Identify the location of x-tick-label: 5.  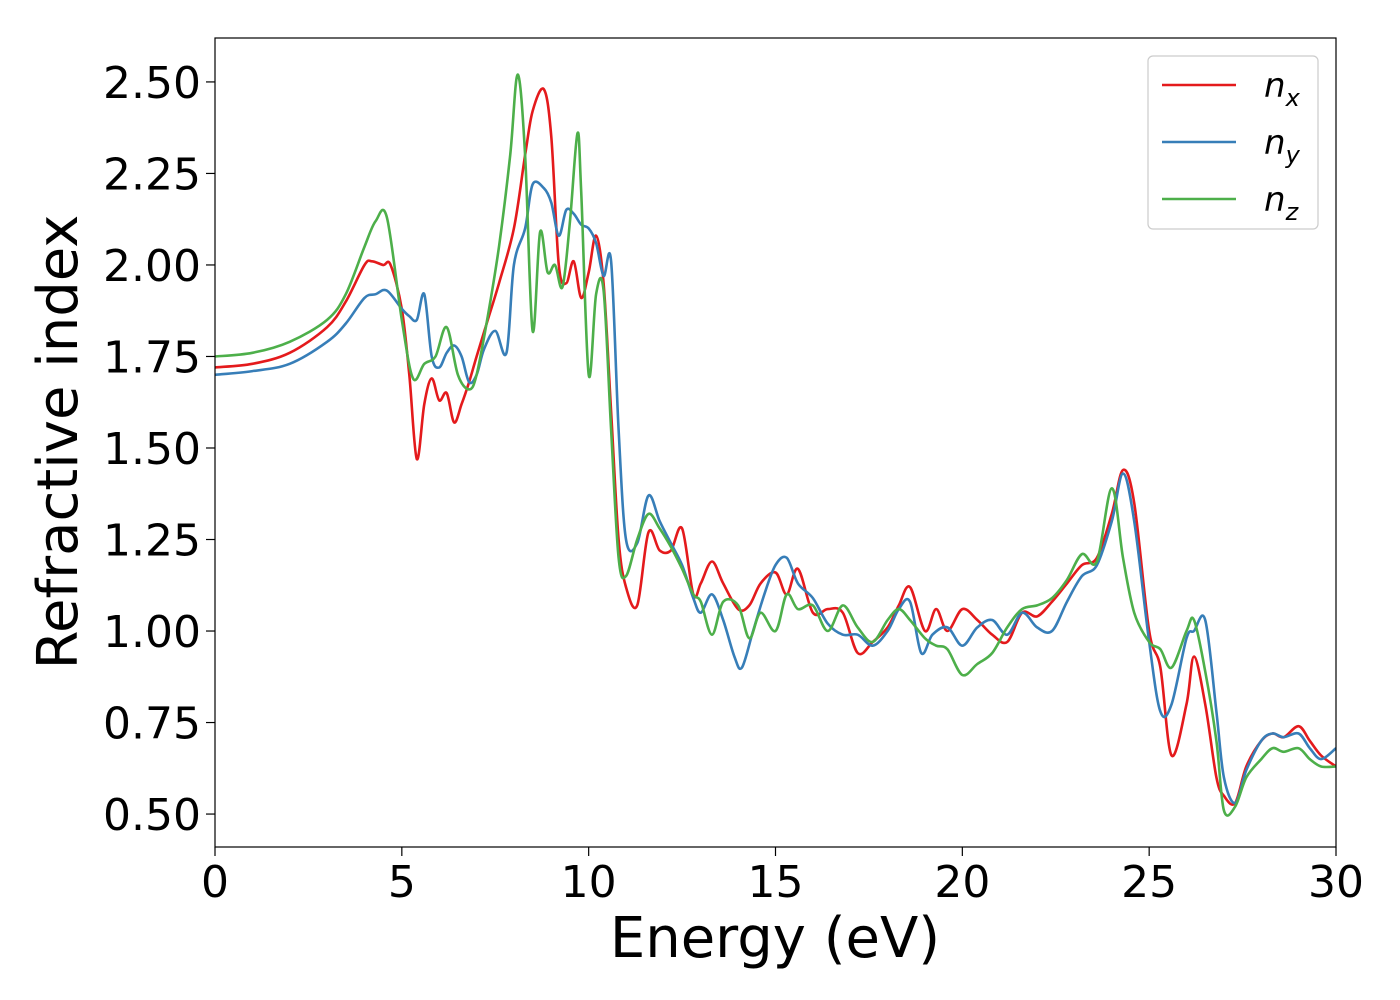
(402, 882).